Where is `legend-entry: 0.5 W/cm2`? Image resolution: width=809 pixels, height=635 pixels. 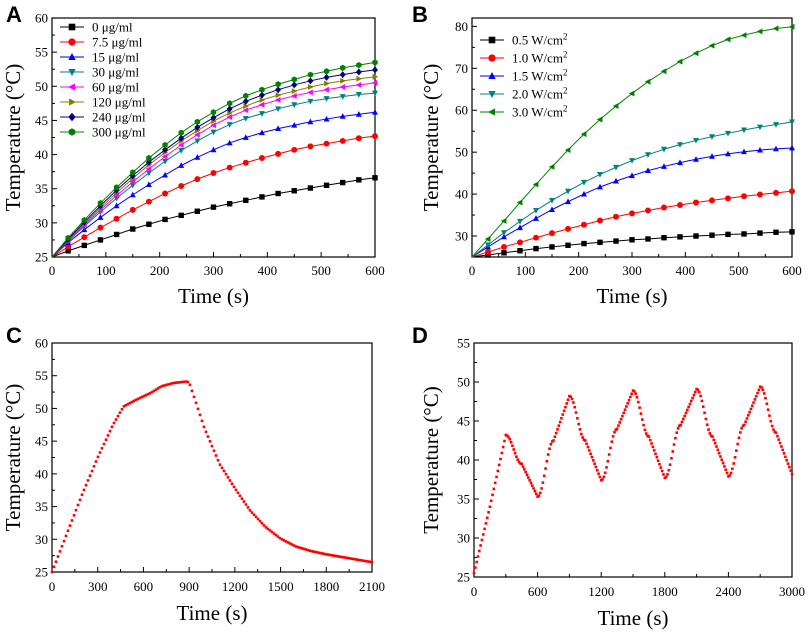 legend-entry: 0.5 W/cm2 is located at coordinates (540, 40).